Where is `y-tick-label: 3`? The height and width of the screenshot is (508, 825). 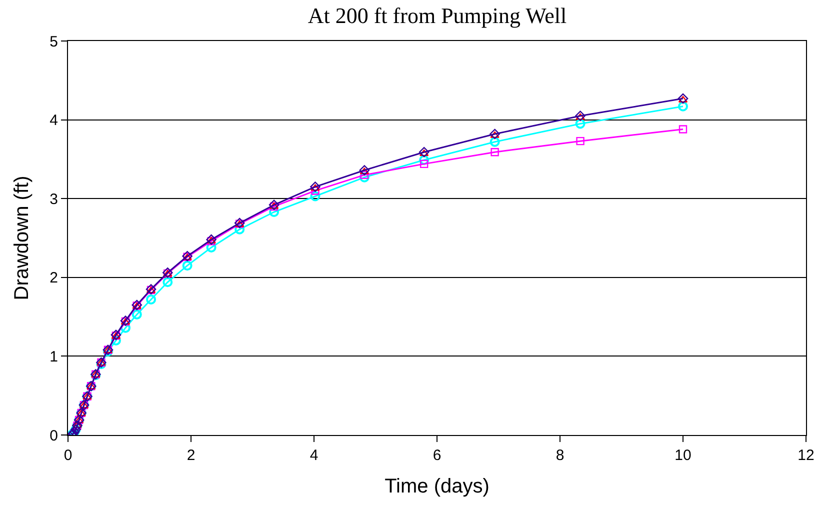 y-tick-label: 3 is located at coordinates (54, 199).